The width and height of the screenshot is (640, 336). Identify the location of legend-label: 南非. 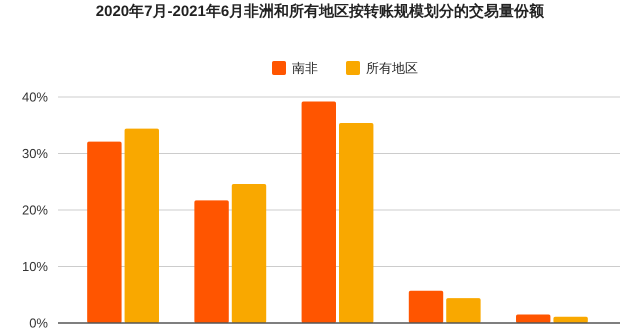
(305, 68).